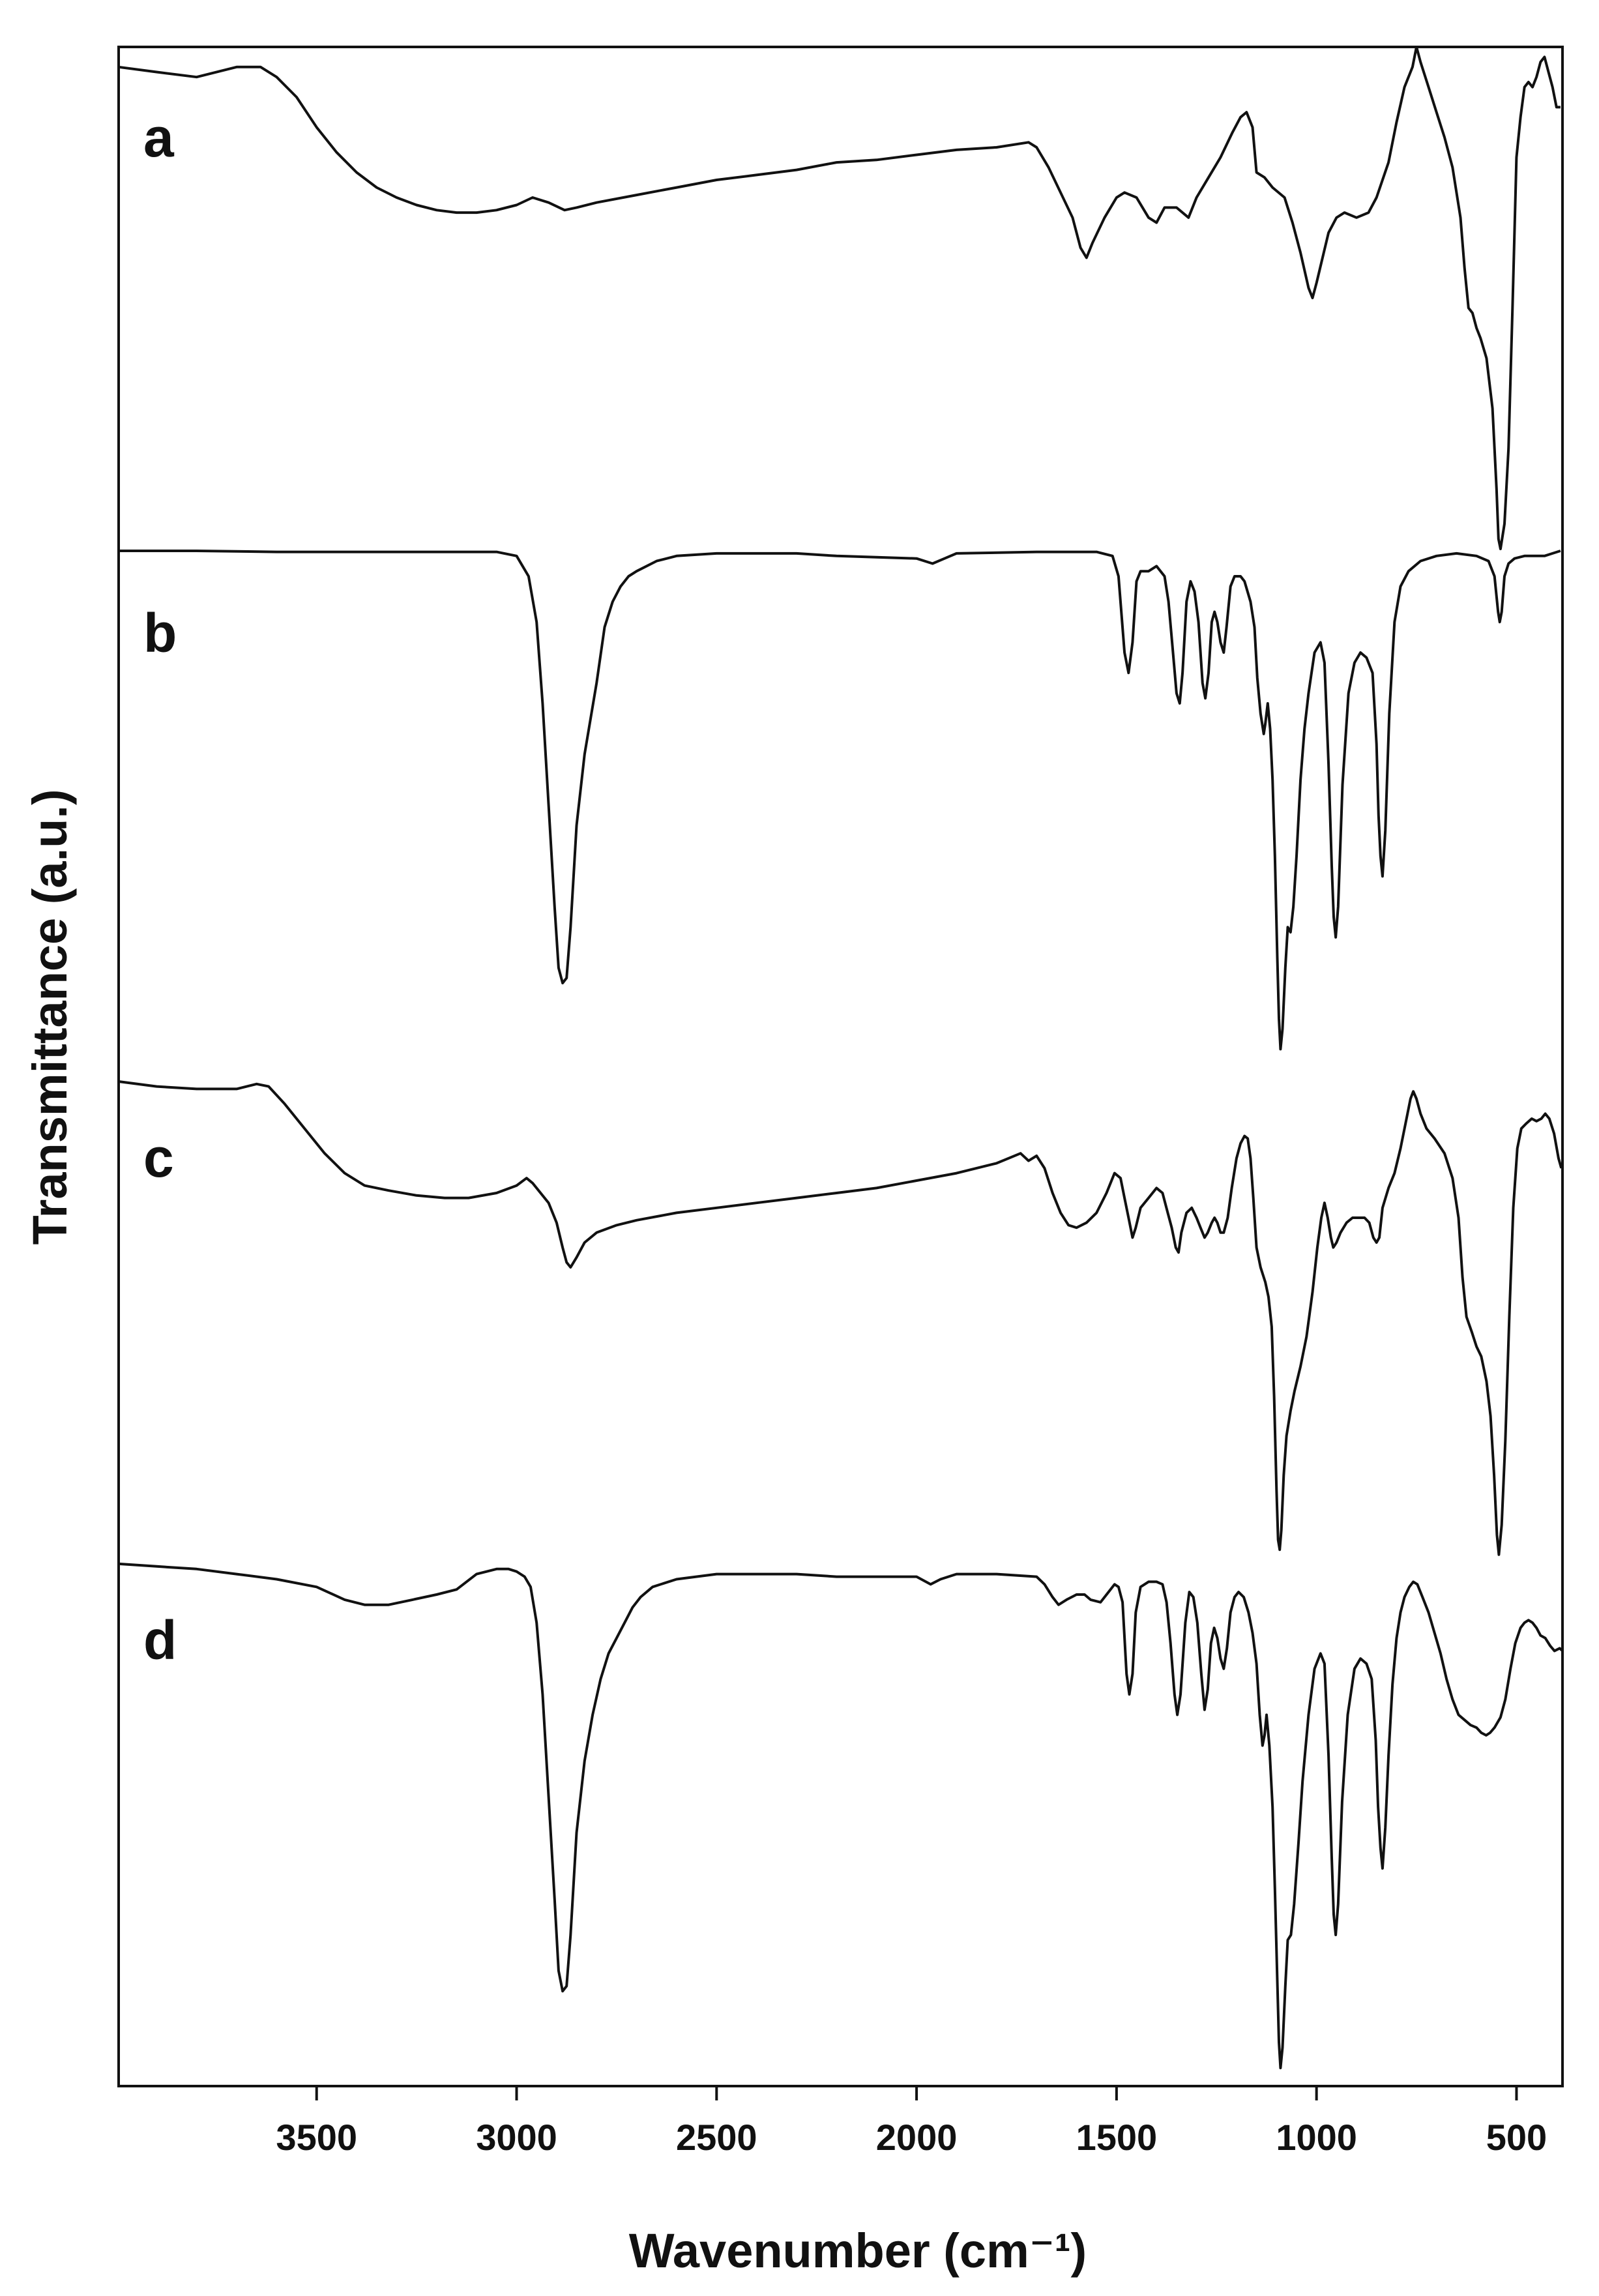 This screenshot has width=1599, height=2296. I want to click on panel-label-a: a, so click(159, 137).